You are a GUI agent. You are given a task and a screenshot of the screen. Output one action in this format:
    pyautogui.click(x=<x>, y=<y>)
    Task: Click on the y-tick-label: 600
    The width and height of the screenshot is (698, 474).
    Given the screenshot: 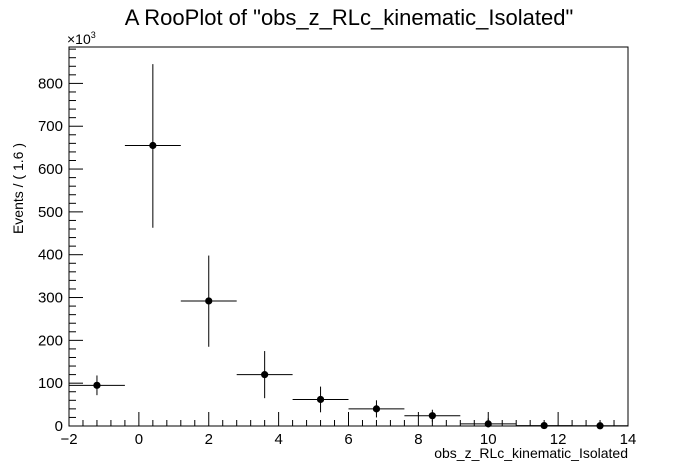 What is the action you would take?
    pyautogui.click(x=50, y=169)
    